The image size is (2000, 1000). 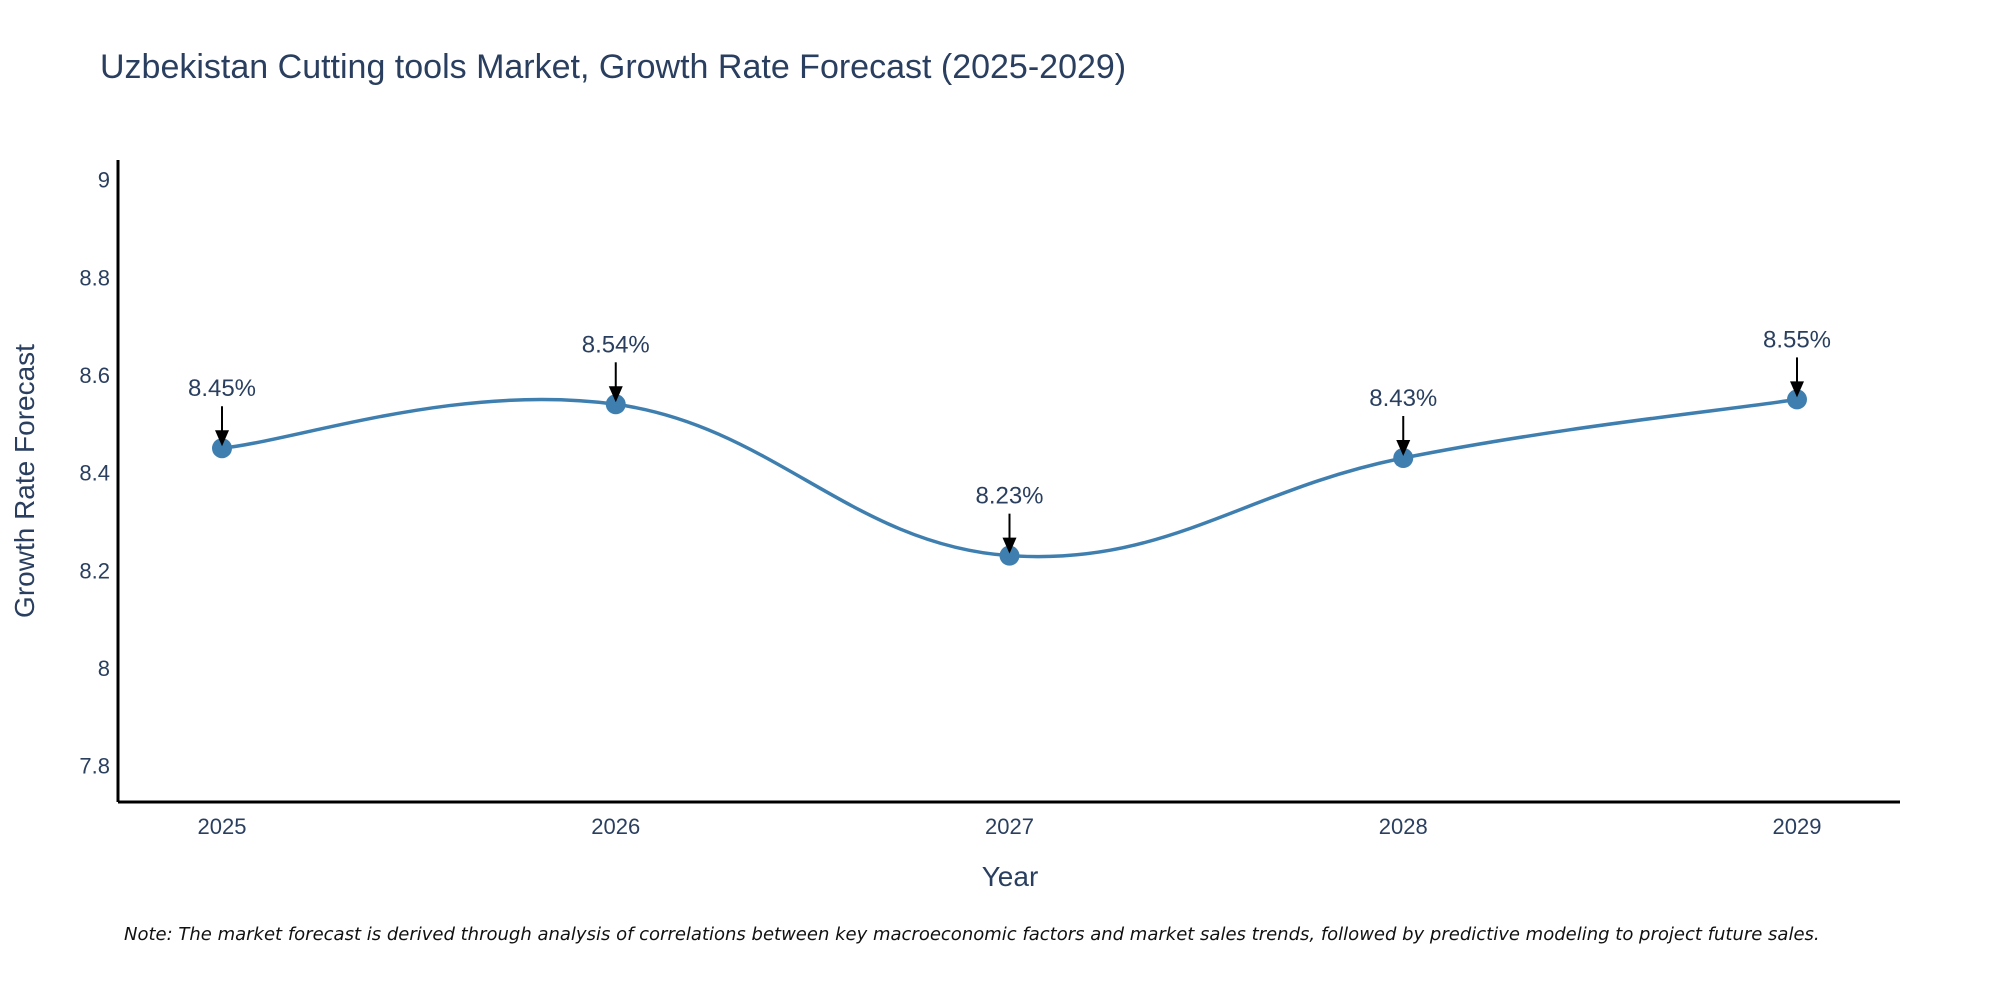 I want to click on x-tick-label: 2026, so click(x=615, y=826).